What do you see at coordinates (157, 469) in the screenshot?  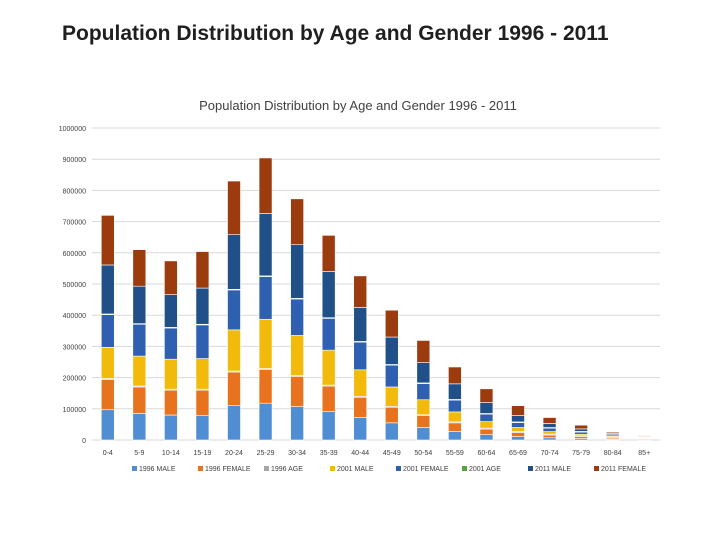 I see `legend-label: 1996 MALE` at bounding box center [157, 469].